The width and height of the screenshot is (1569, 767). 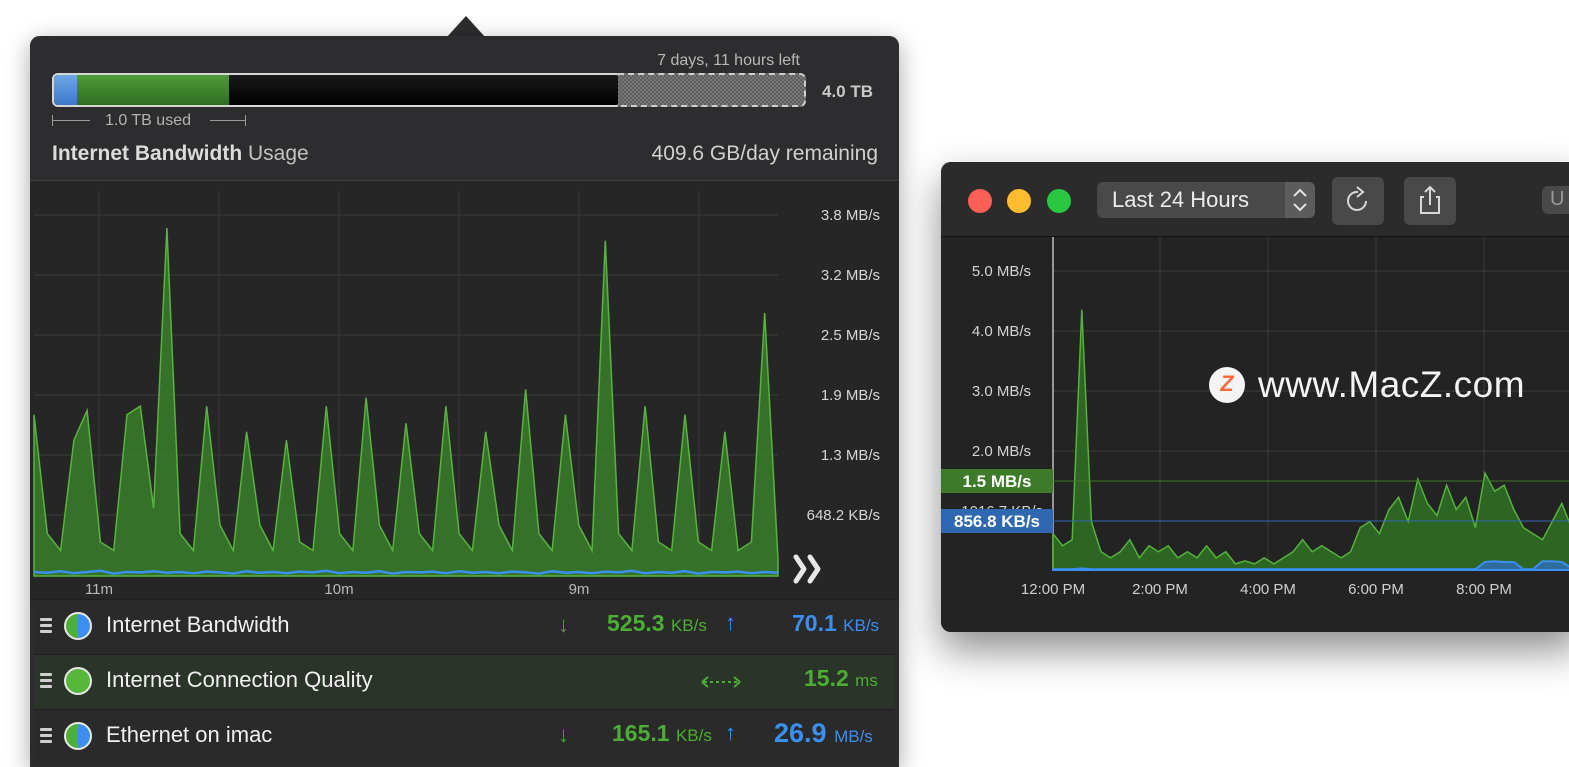 What do you see at coordinates (1001, 451) in the screenshot?
I see `y-tick-label: 2.0 MB/s` at bounding box center [1001, 451].